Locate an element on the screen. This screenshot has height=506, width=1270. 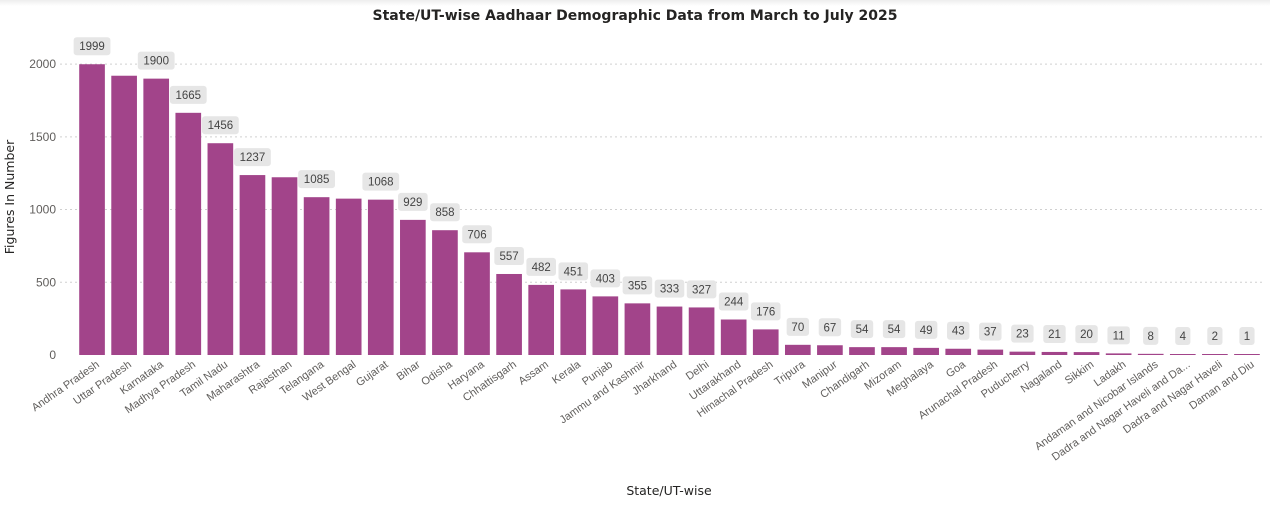
data-label-text: 1 is located at coordinates (1247, 337).